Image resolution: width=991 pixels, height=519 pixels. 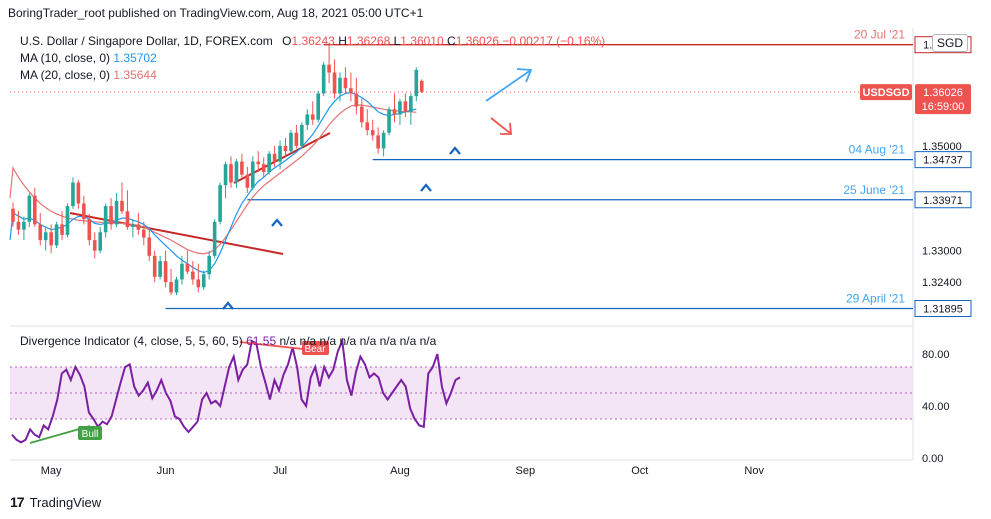 I want to click on ma20-line, so click(x=213, y=179).